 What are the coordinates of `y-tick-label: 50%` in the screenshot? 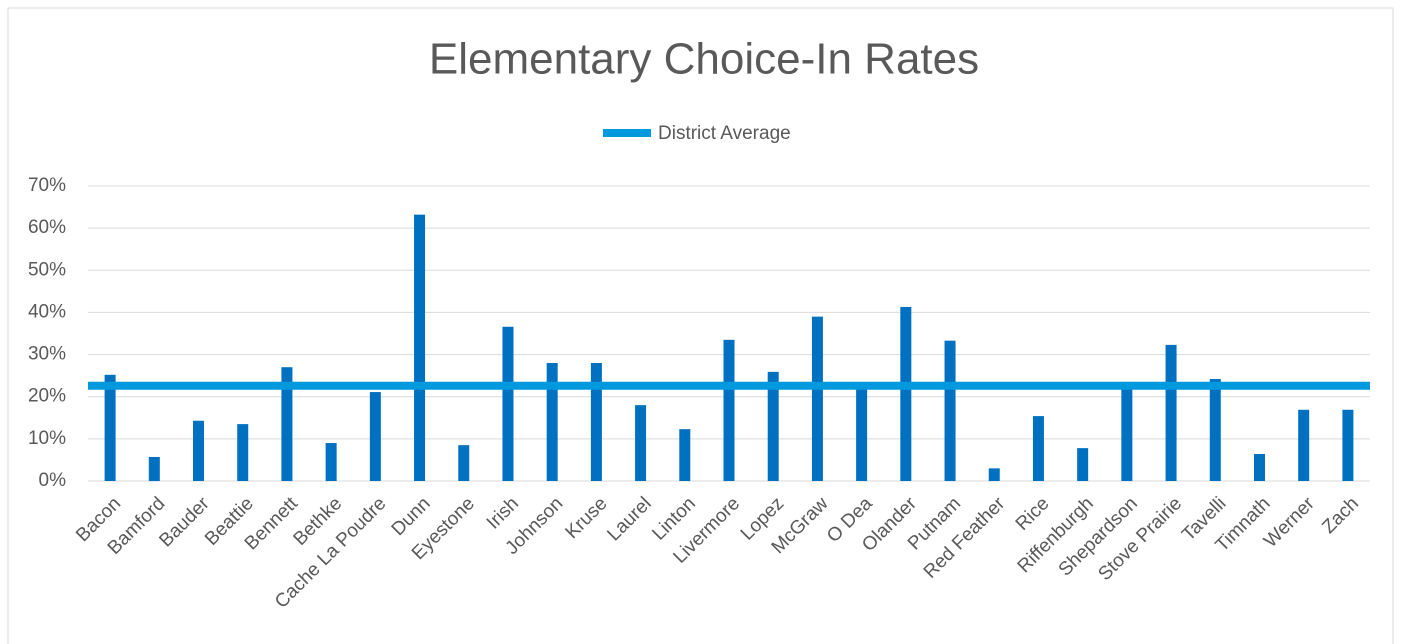 It's located at (47, 269).